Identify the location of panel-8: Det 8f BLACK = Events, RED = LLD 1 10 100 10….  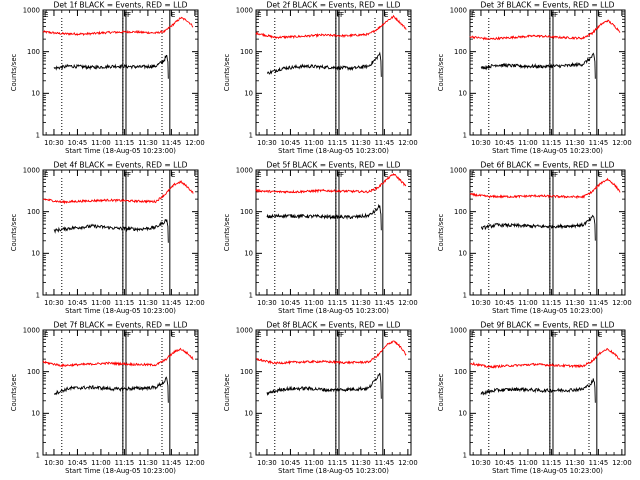
(320, 398).